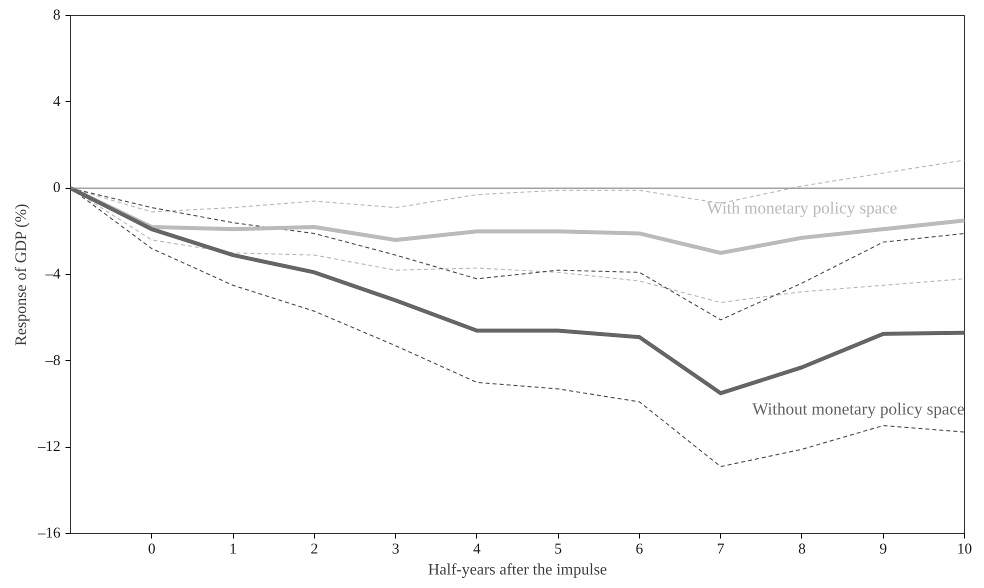 Image resolution: width=984 pixels, height=588 pixels. What do you see at coordinates (21, 275) in the screenshot?
I see `y-axis-title: Response of GDP (%)` at bounding box center [21, 275].